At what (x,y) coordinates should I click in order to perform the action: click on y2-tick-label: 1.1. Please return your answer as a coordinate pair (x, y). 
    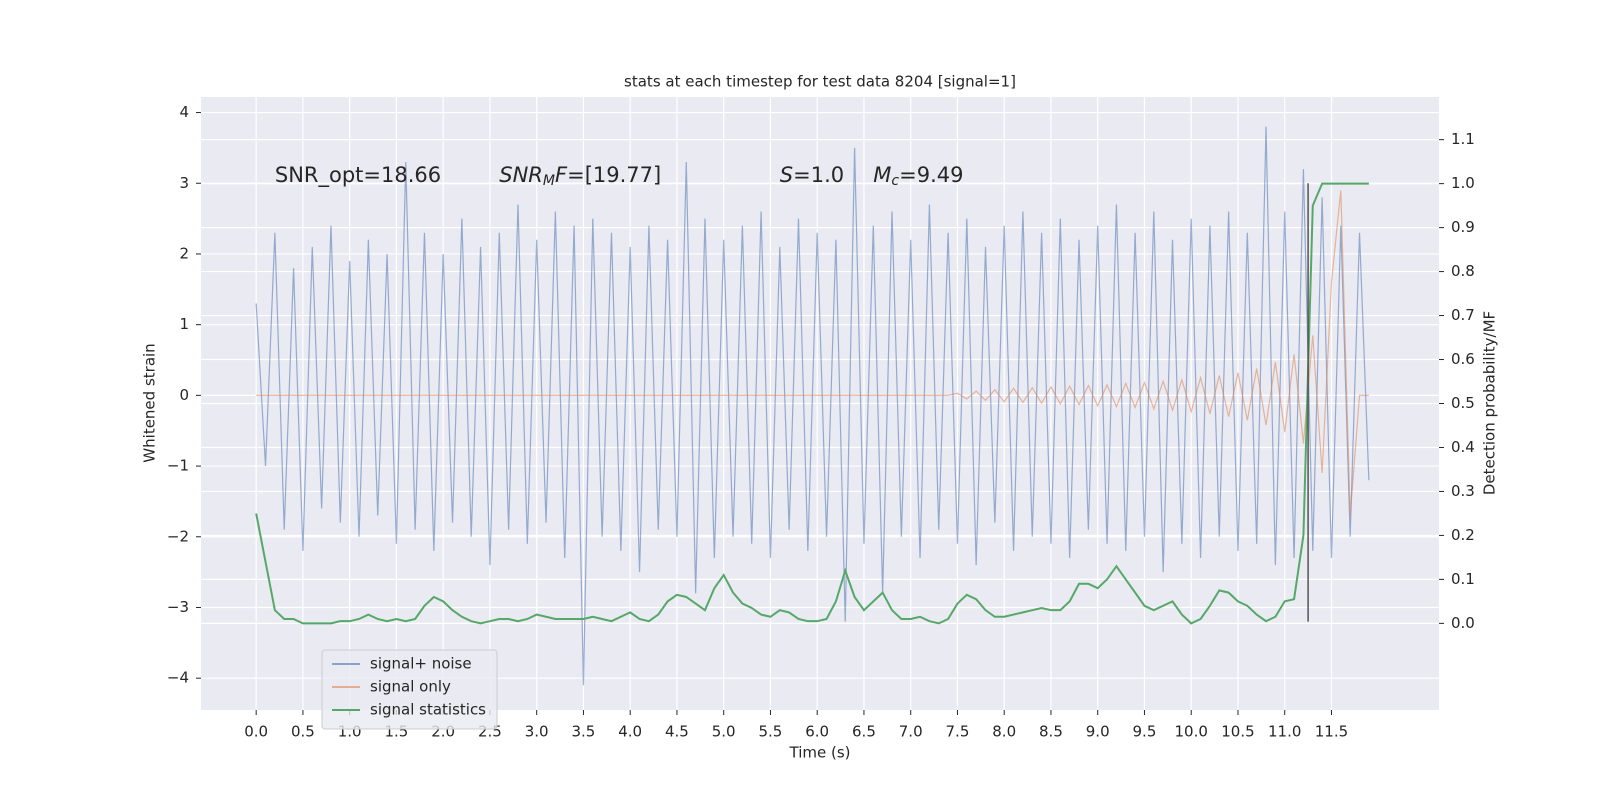
    Looking at the image, I should click on (1463, 139).